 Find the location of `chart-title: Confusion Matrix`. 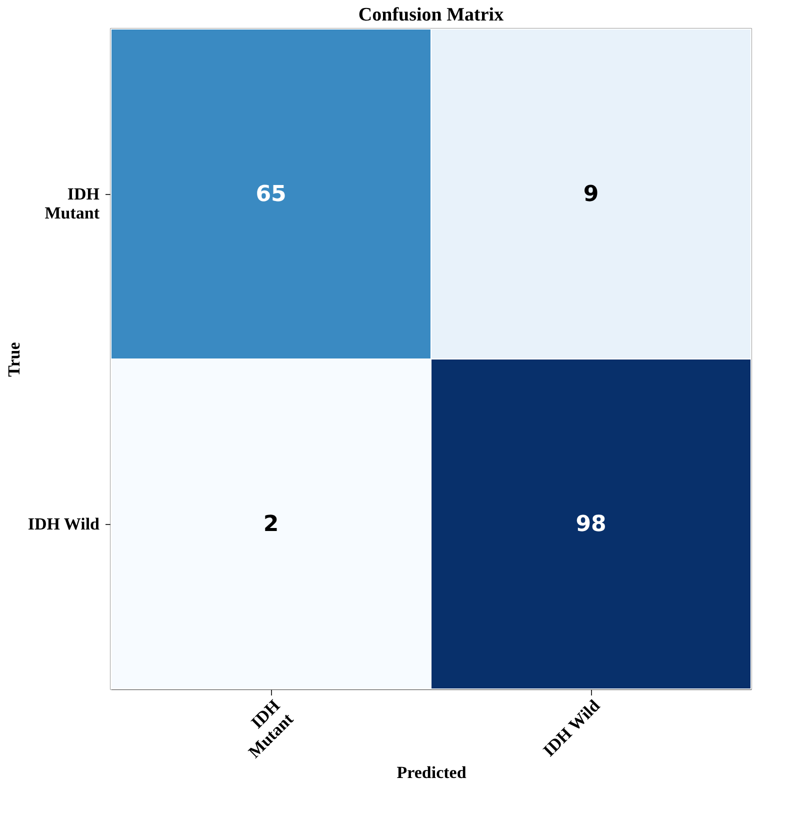

chart-title: Confusion Matrix is located at coordinates (431, 15).